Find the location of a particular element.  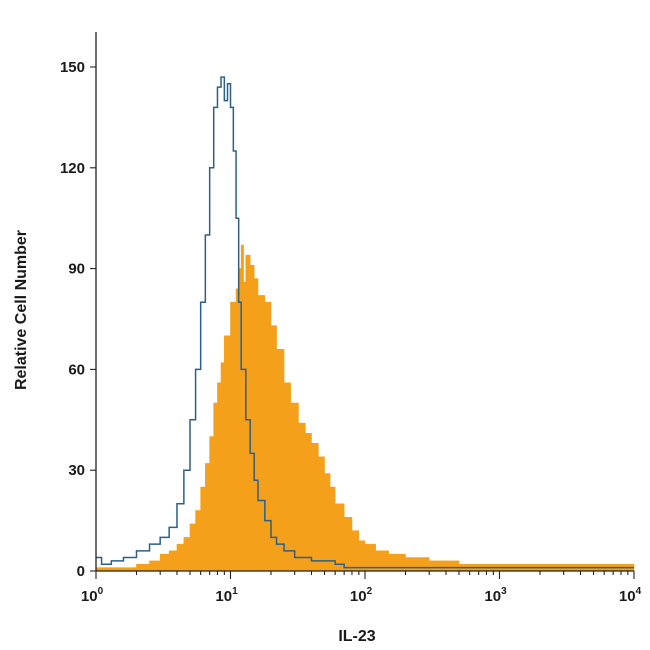

y-axis-ticks: 0 30 60 90 120 150 is located at coordinates (78, 319).